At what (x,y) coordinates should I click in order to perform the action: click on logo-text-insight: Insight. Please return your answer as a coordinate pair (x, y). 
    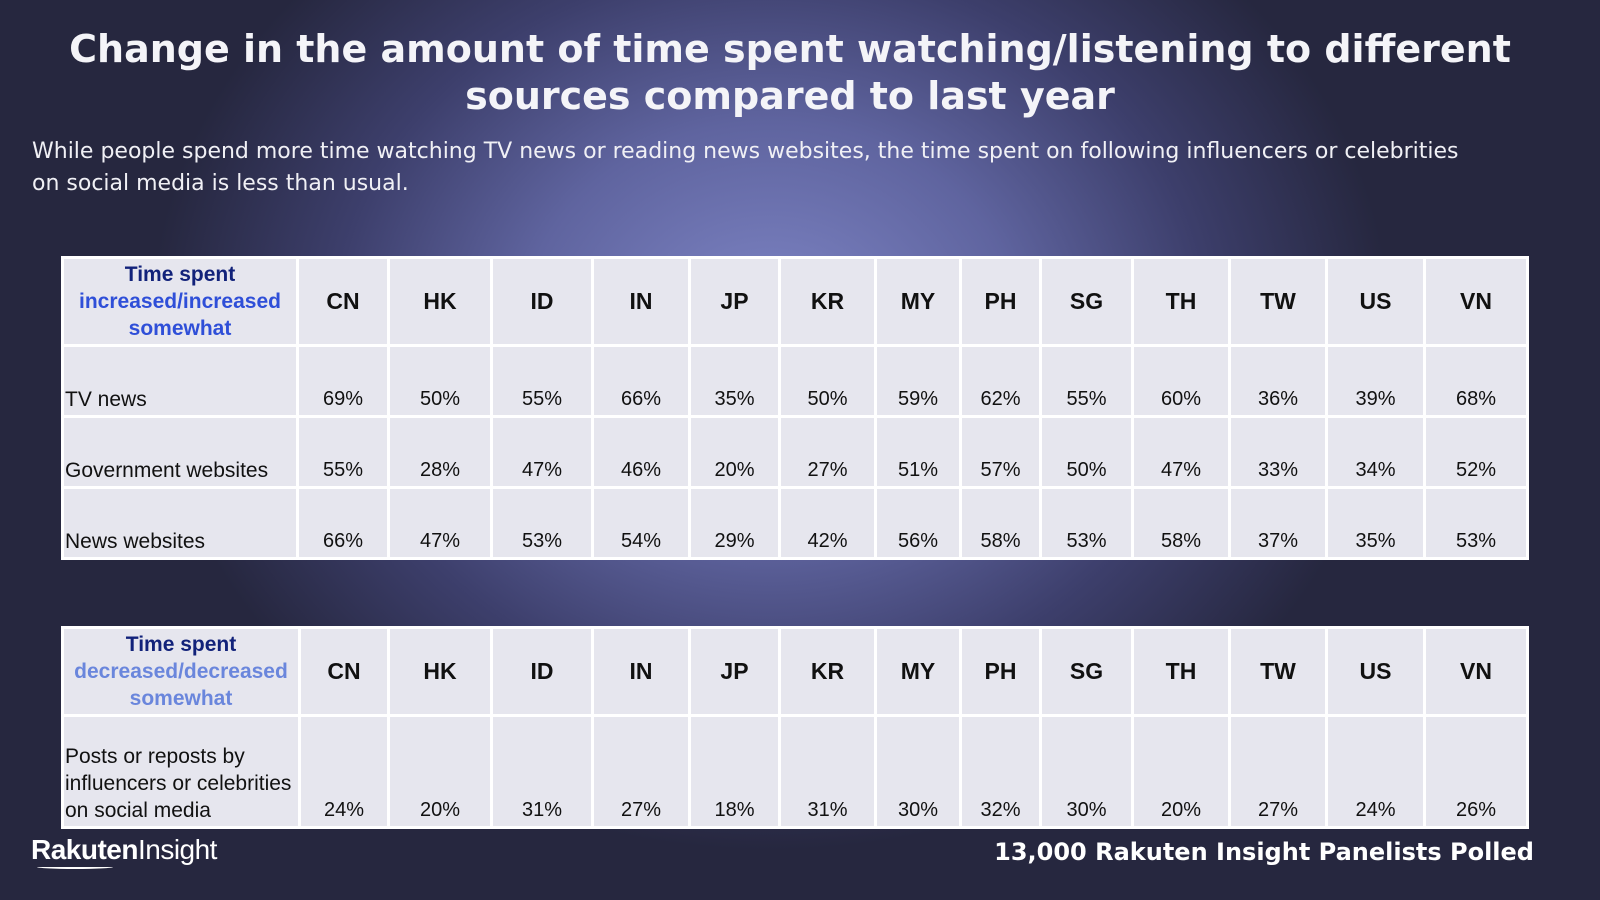
    Looking at the image, I should click on (177, 849).